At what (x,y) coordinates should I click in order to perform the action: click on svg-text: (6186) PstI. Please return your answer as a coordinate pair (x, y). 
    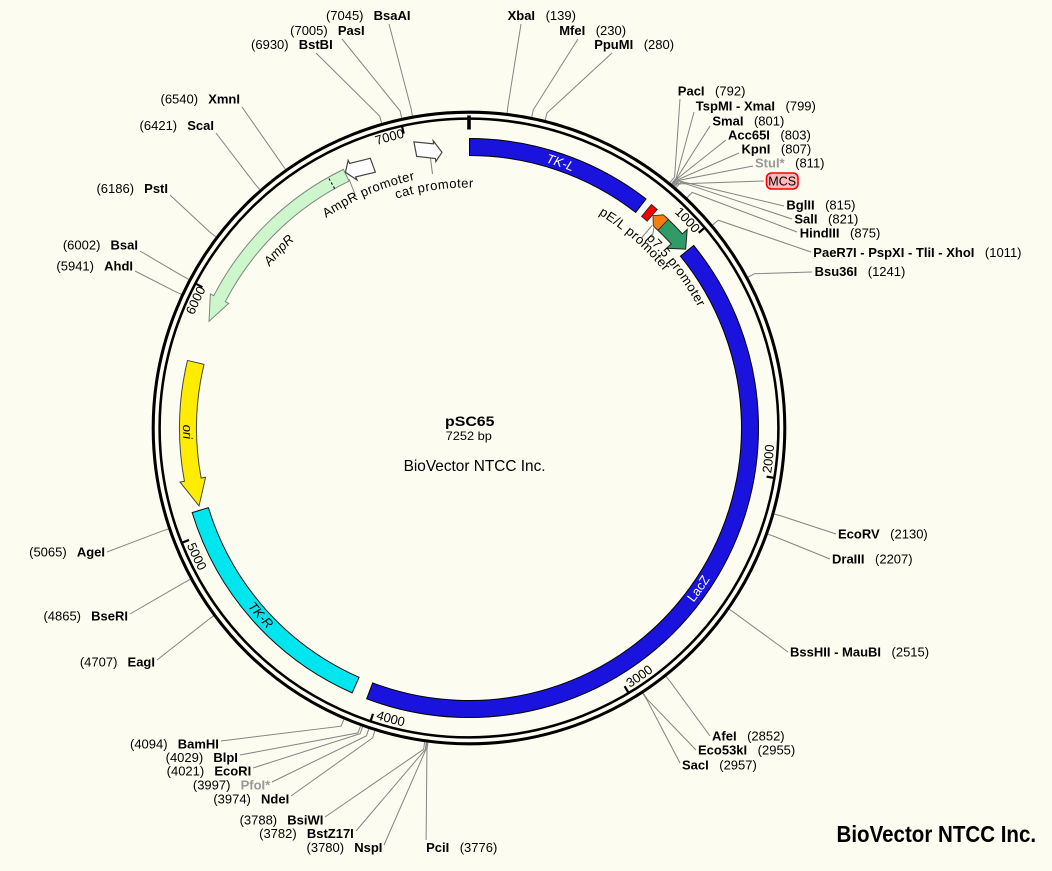
    Looking at the image, I should click on (132, 188).